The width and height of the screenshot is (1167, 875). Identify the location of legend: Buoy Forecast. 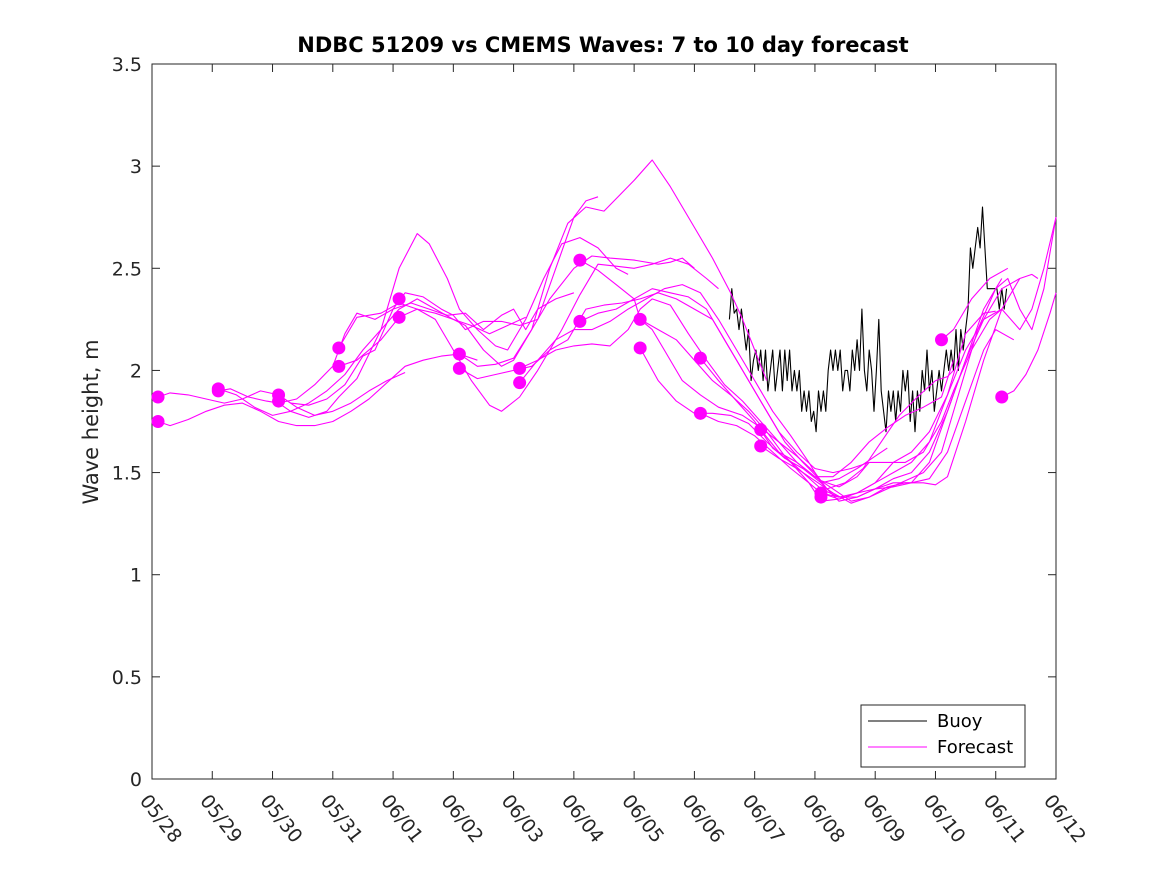
(943, 736).